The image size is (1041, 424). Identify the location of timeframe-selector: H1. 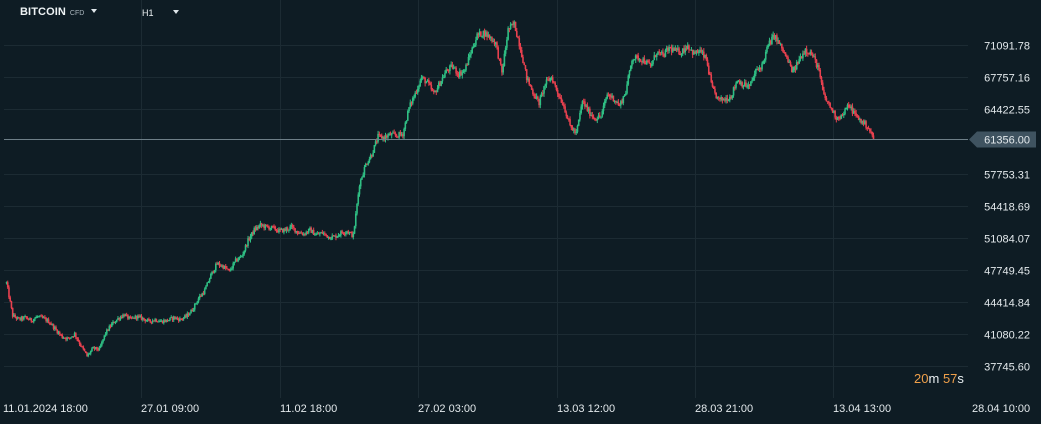
(160, 13).